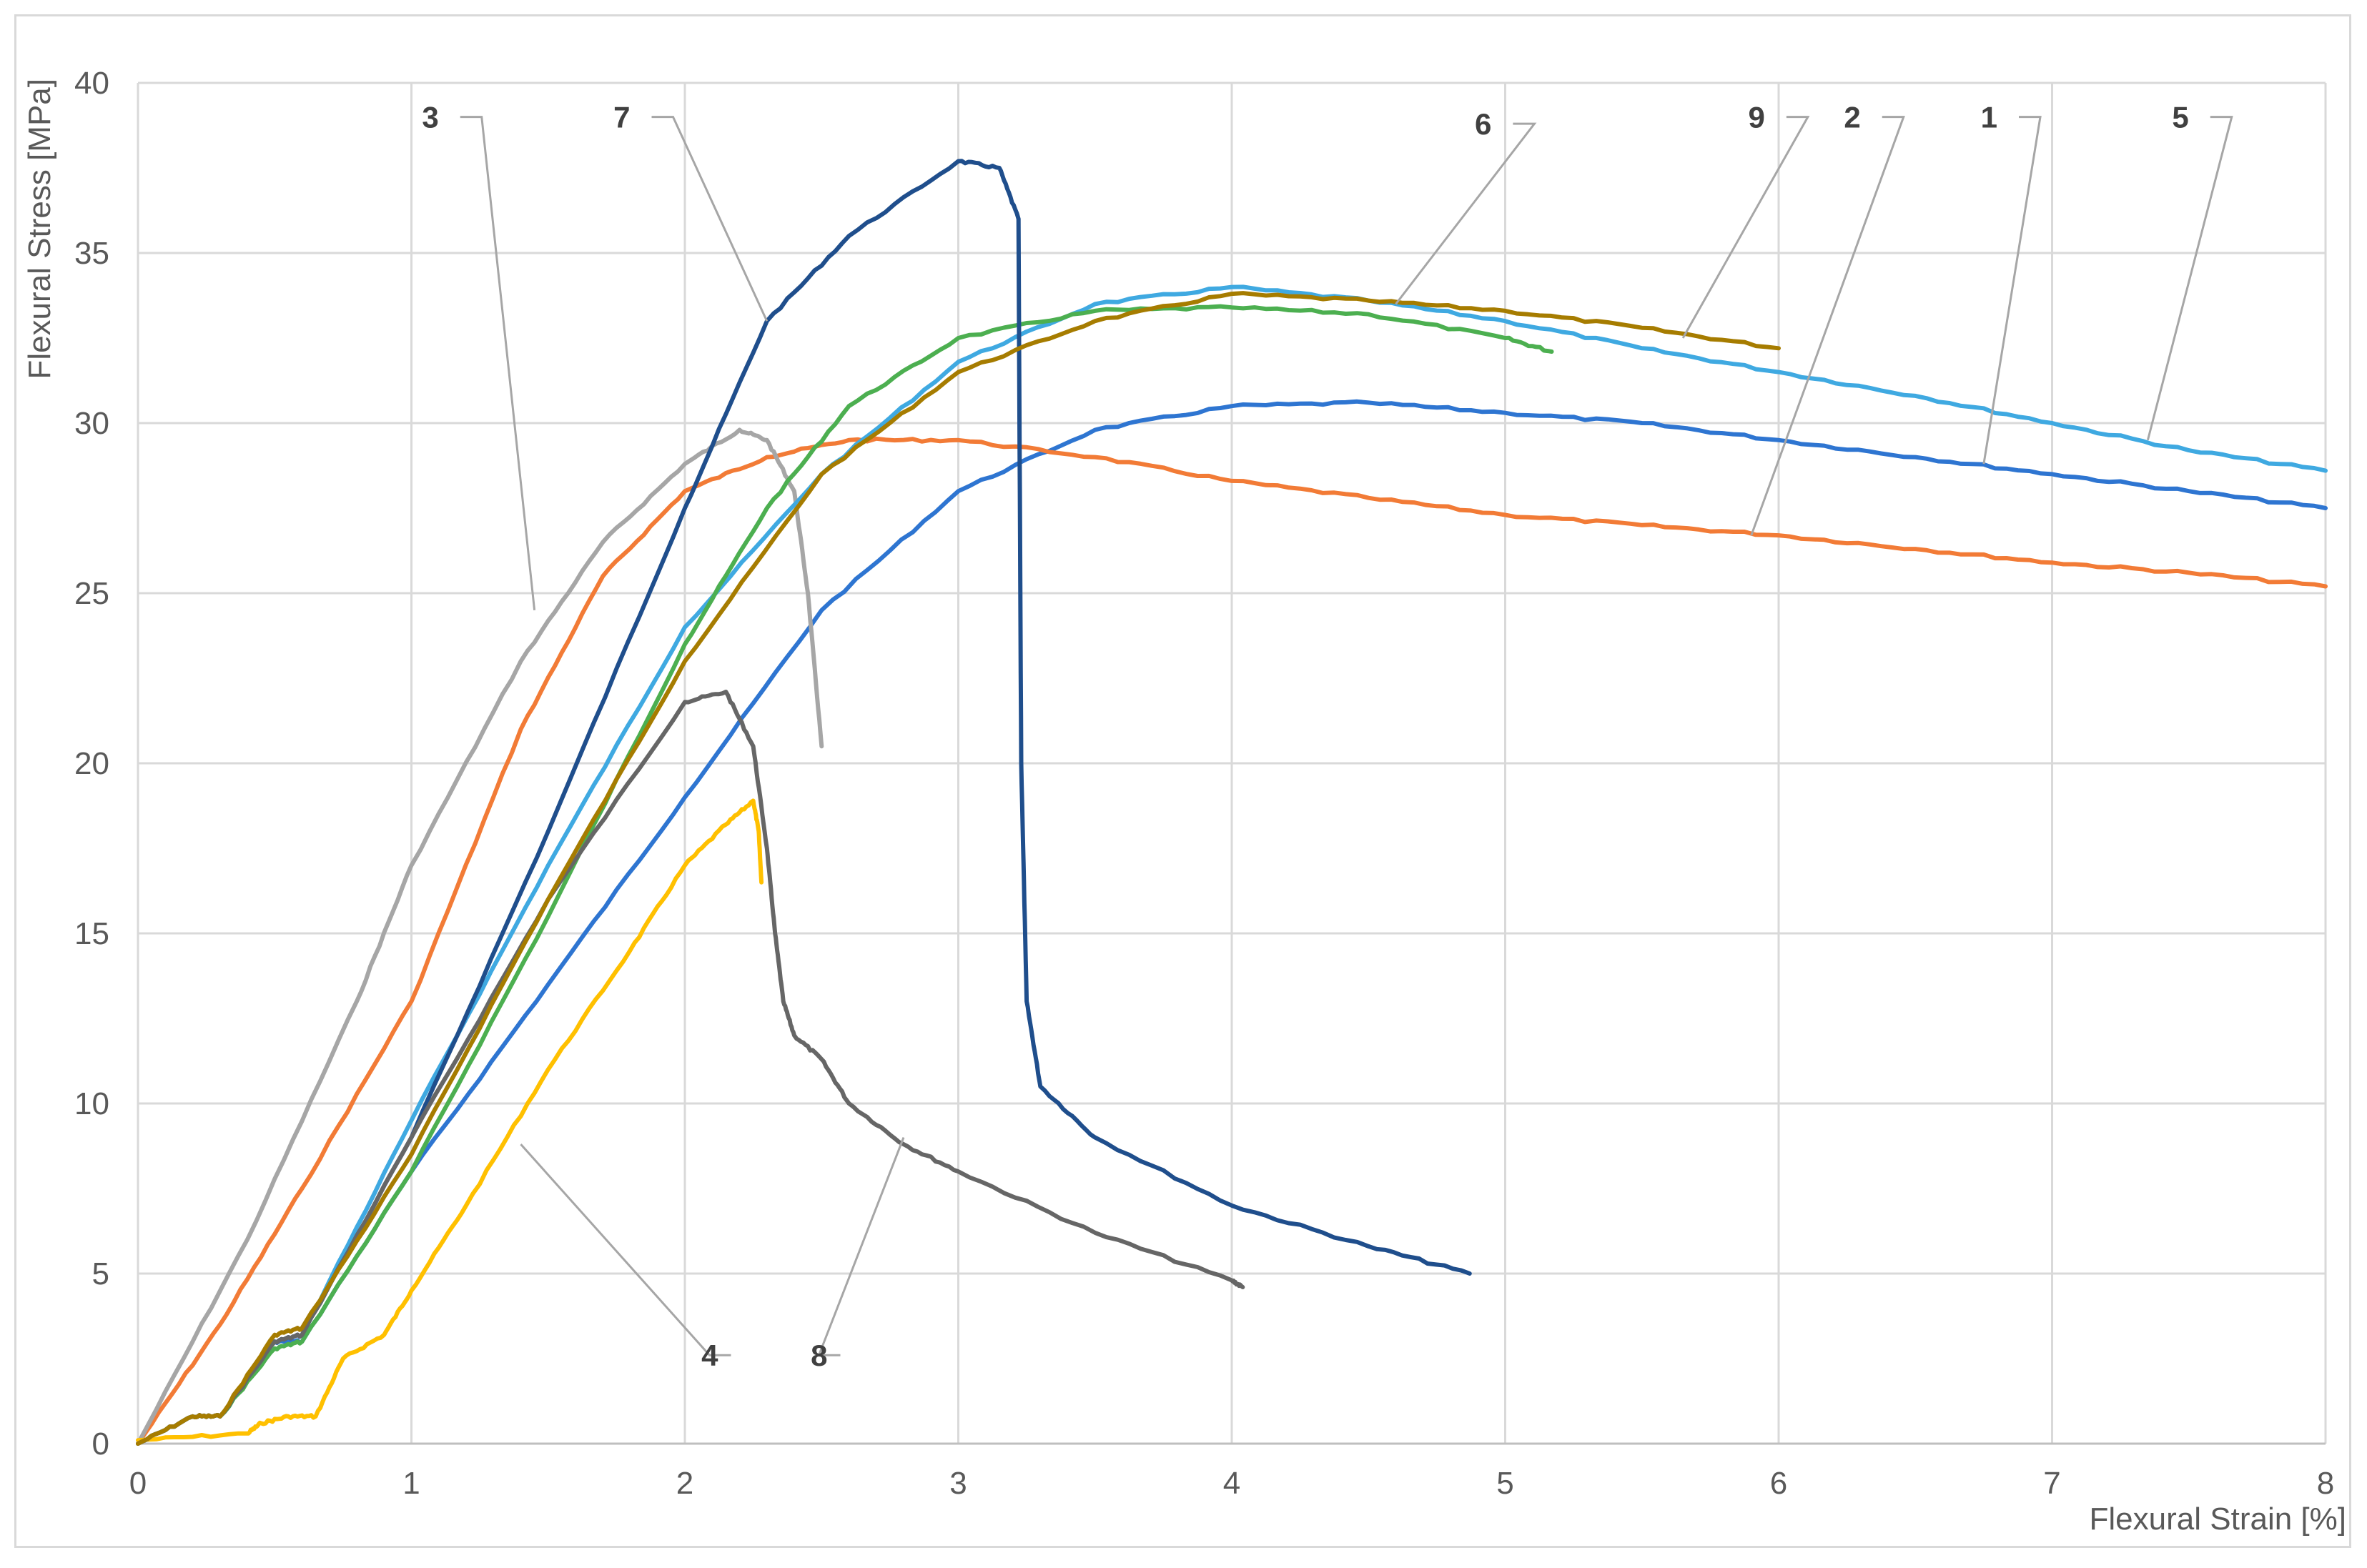 This screenshot has width=2367, height=1568. I want to click on x-tick-label: 5, so click(1504, 1483).